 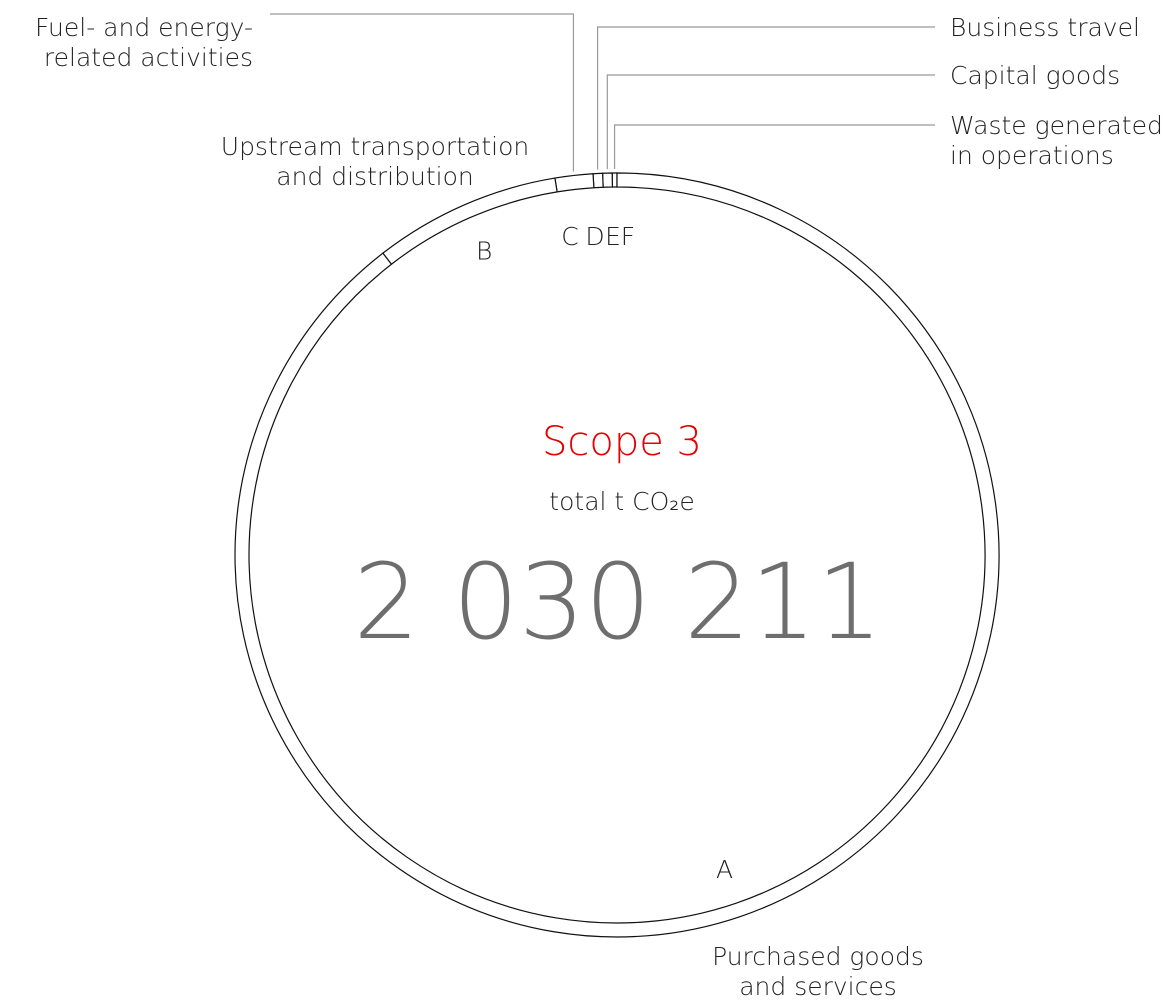 What do you see at coordinates (1035, 75) in the screenshot?
I see `segment-label: Capital goods` at bounding box center [1035, 75].